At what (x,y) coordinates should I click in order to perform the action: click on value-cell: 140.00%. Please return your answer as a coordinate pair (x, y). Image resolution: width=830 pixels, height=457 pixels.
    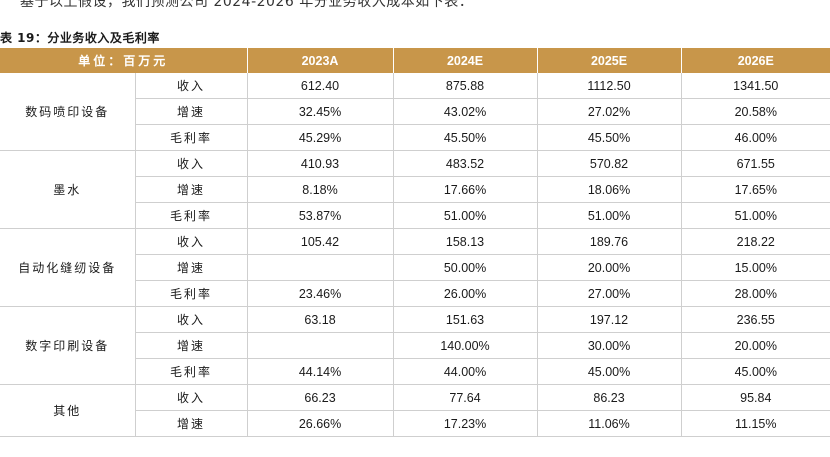
    Looking at the image, I should click on (465, 345).